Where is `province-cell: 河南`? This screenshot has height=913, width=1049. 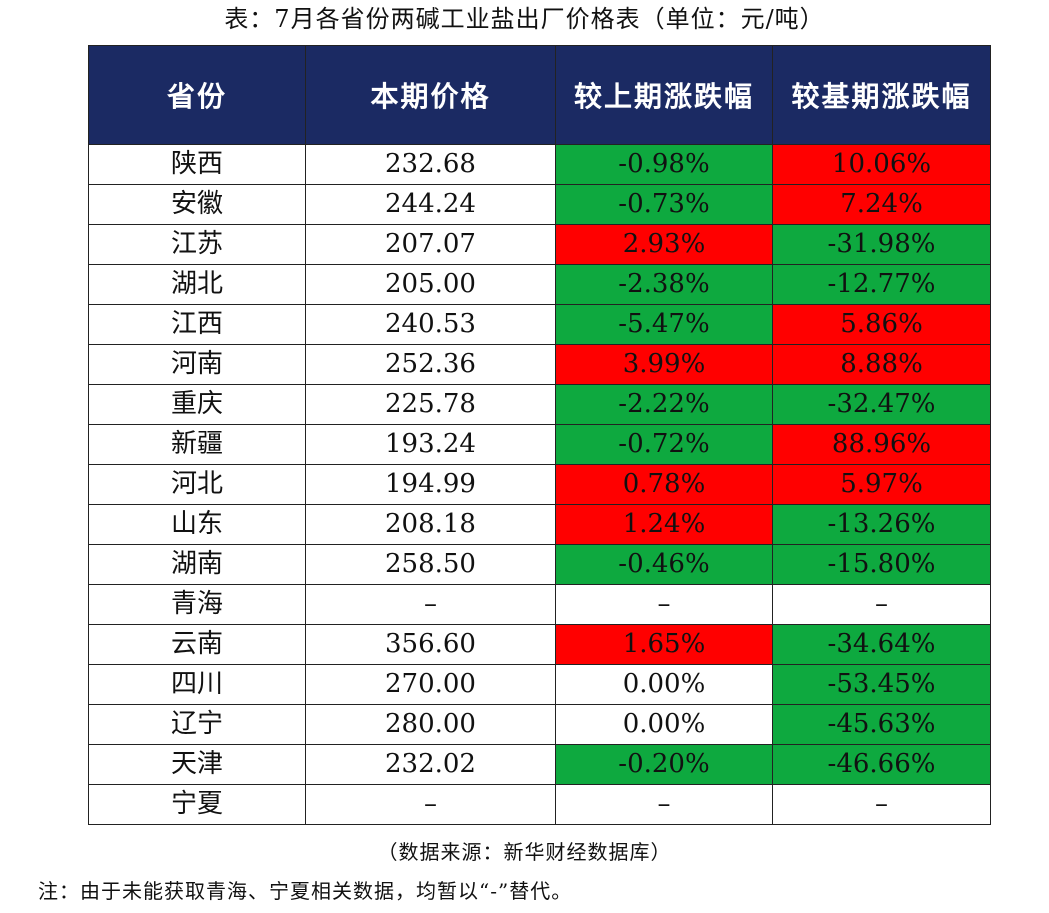 province-cell: 河南 is located at coordinates (197, 364).